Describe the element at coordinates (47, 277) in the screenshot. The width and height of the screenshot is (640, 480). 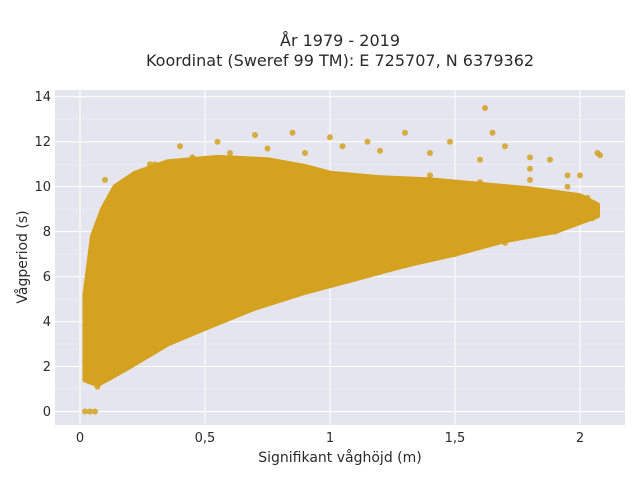
I see `y-tick-label: 6` at that location.